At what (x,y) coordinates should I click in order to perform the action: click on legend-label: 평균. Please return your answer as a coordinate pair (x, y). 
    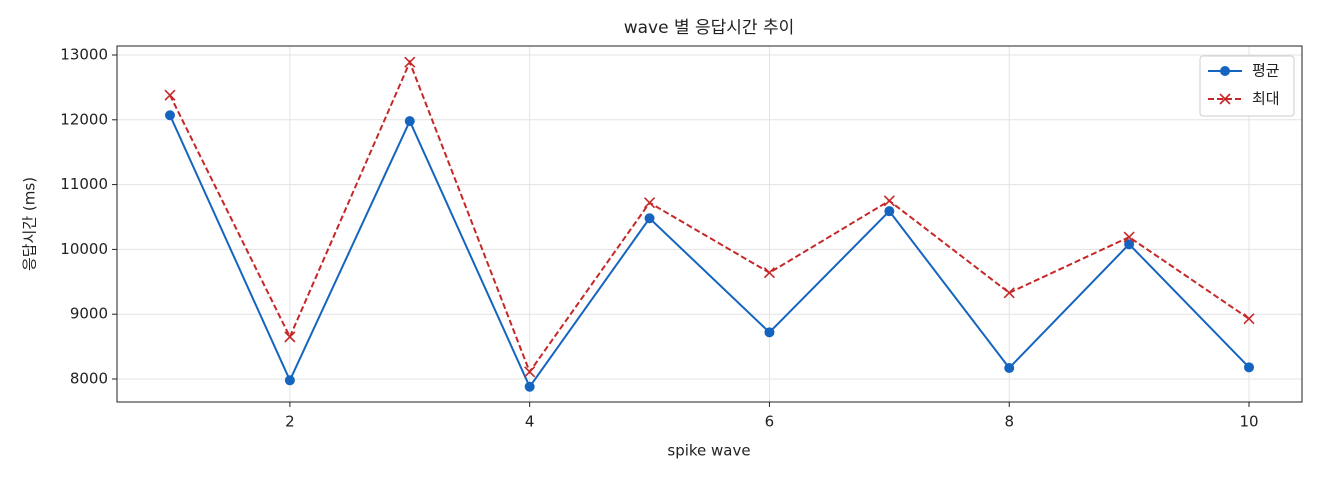
    Looking at the image, I should click on (1266, 71).